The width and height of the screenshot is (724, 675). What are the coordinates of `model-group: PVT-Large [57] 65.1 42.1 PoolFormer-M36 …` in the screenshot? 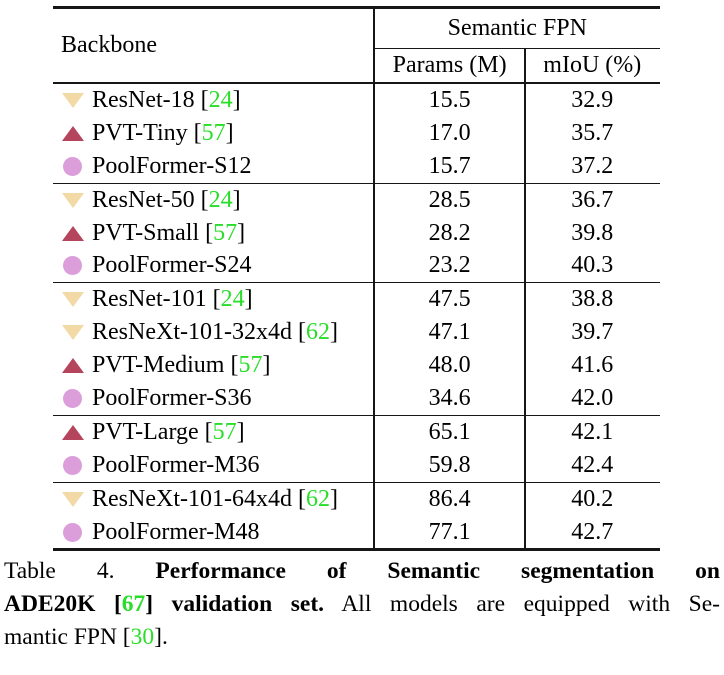 It's located at (356, 449).